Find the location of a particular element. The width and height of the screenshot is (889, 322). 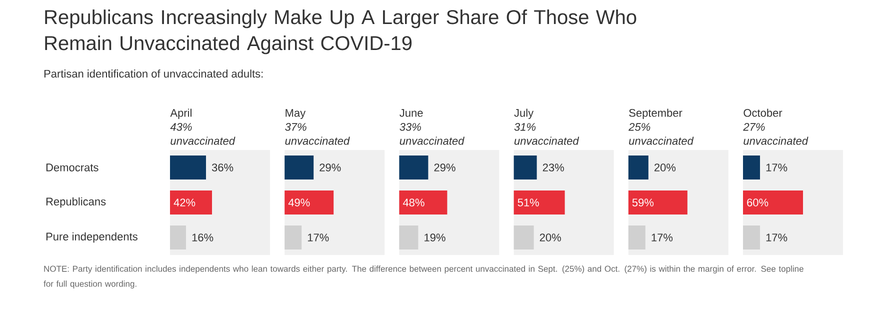

chart-subtitle: 27% unvaccinated is located at coordinates (775, 134).